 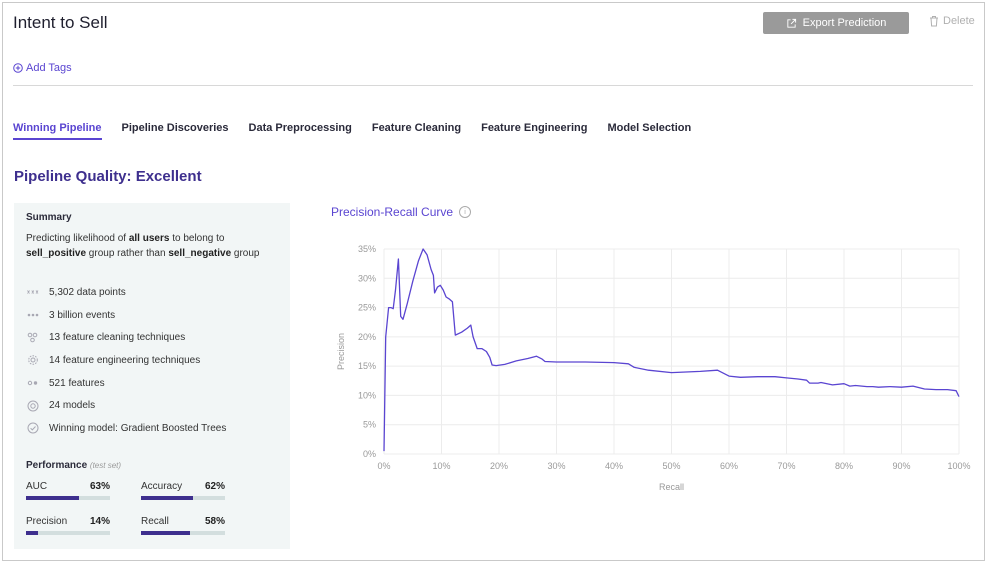 I want to click on delete-button: Delete, so click(x=952, y=21).